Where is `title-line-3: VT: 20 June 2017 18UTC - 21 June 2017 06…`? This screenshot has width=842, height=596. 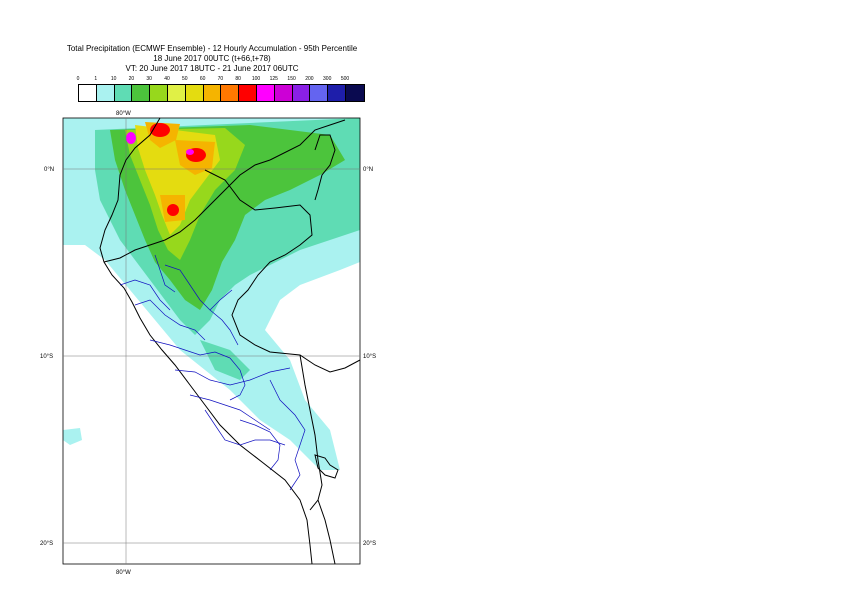
title-line-3: VT: 20 June 2017 18UTC - 21 June 2017 06… is located at coordinates (212, 68).